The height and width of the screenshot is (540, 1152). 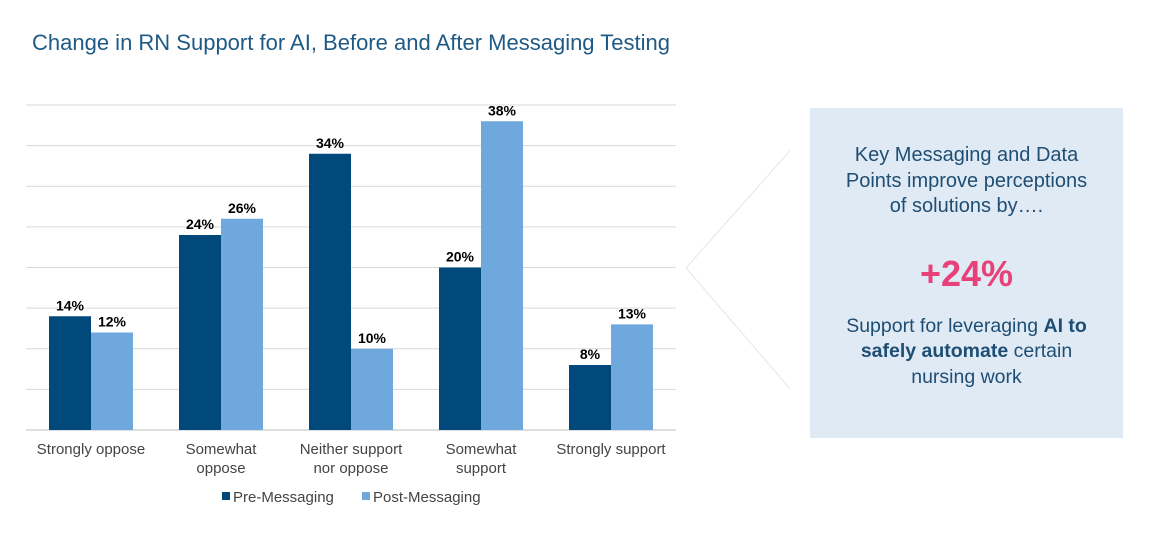 I want to click on legend: Pre-Messaging Post-Messaging, so click(x=351, y=497).